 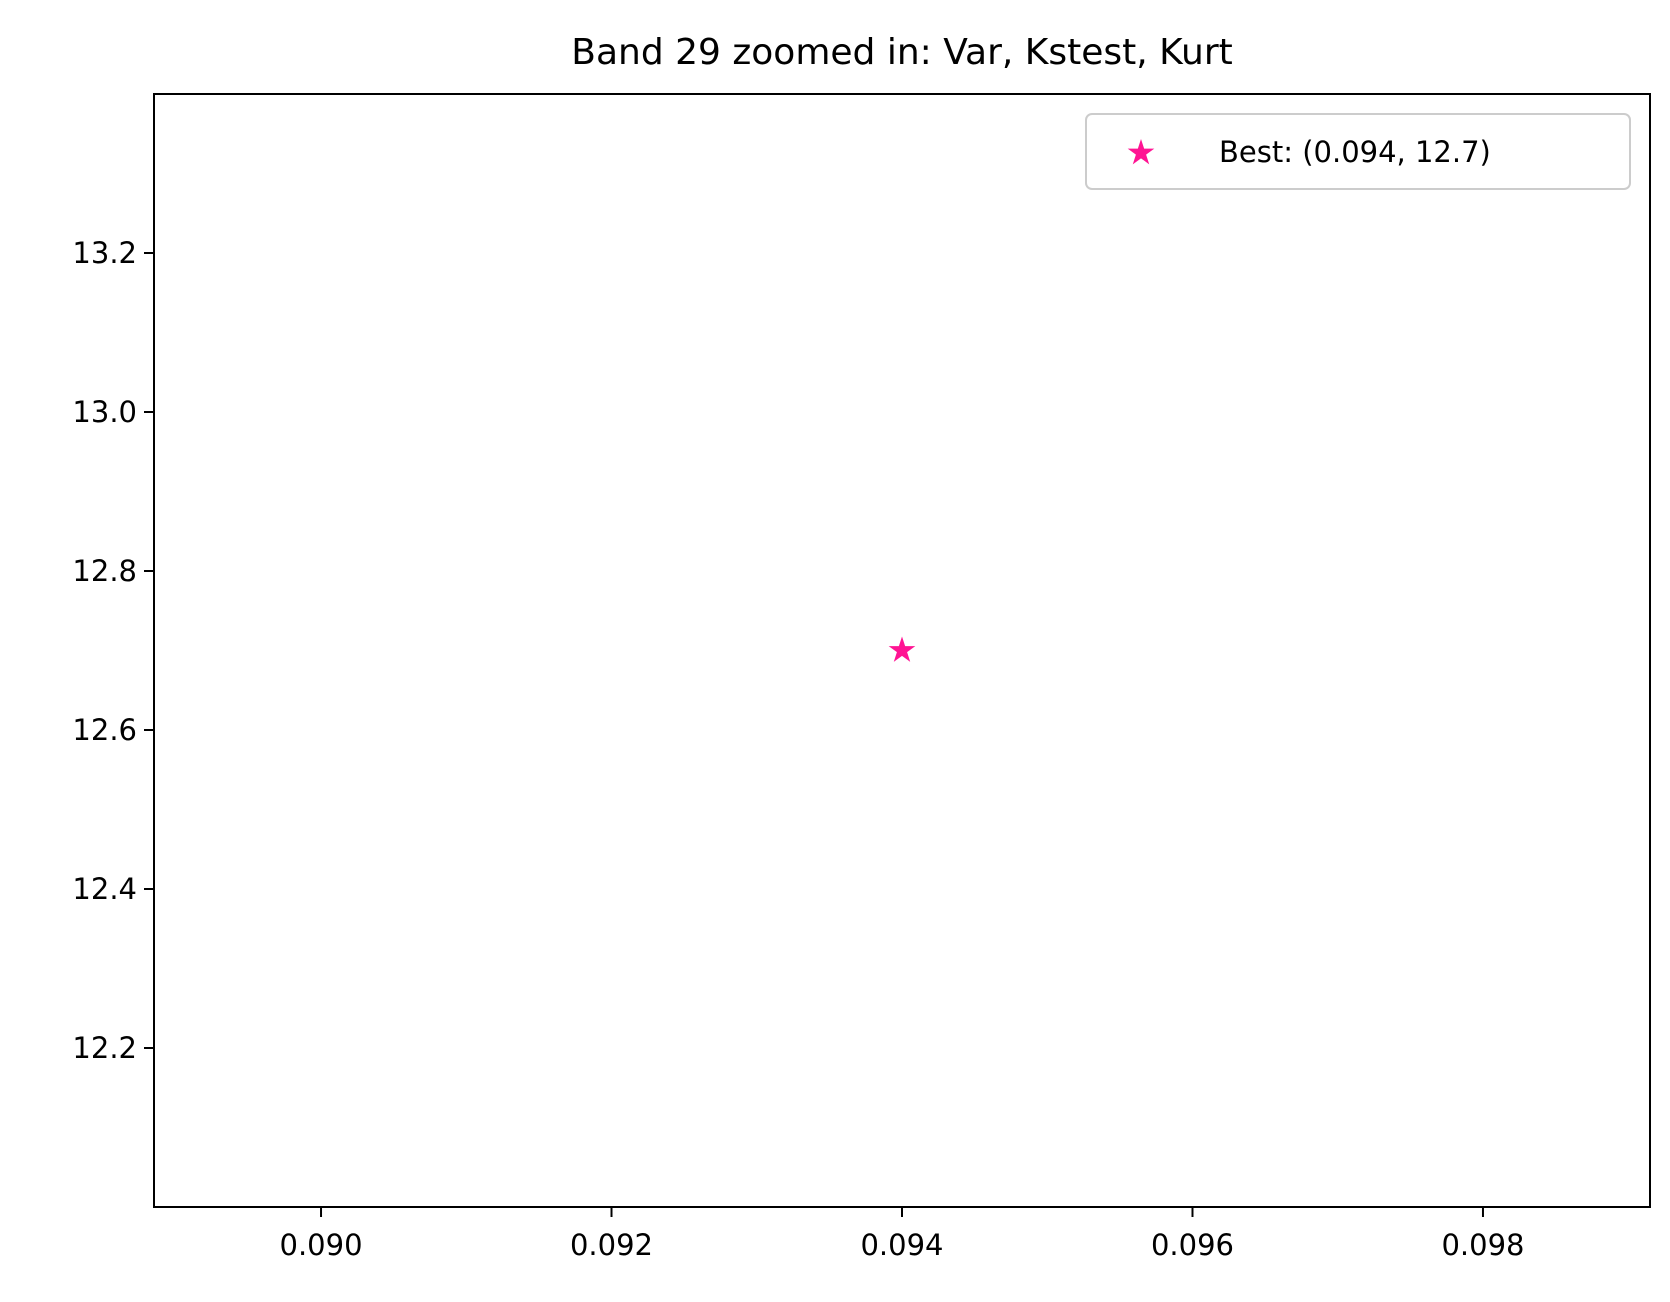 What do you see at coordinates (104, 1048) in the screenshot?
I see `y-tick-label: 12.2` at bounding box center [104, 1048].